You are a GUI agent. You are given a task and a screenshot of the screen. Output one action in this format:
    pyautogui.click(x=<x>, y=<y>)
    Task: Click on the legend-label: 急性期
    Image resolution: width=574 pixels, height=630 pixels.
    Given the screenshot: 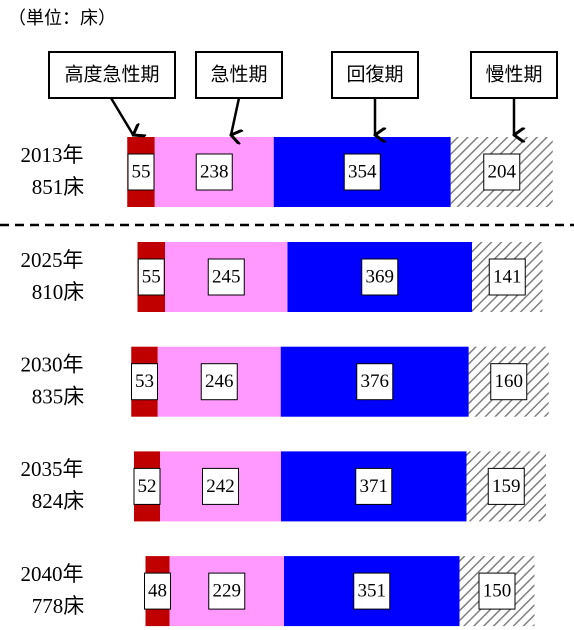 What is the action you would take?
    pyautogui.click(x=238, y=74)
    